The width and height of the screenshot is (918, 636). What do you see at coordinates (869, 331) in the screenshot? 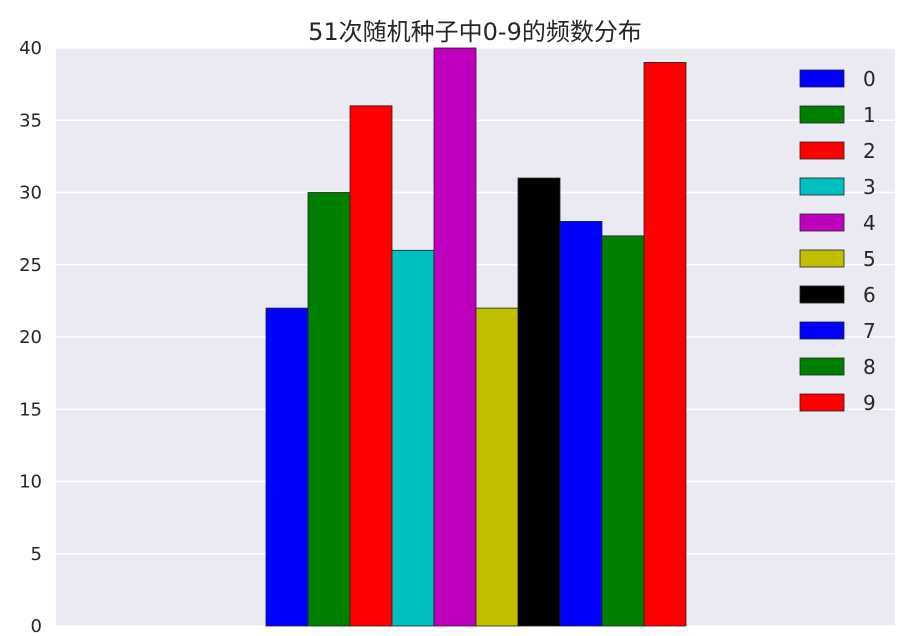
I see `legend-label-7: 7` at bounding box center [869, 331].